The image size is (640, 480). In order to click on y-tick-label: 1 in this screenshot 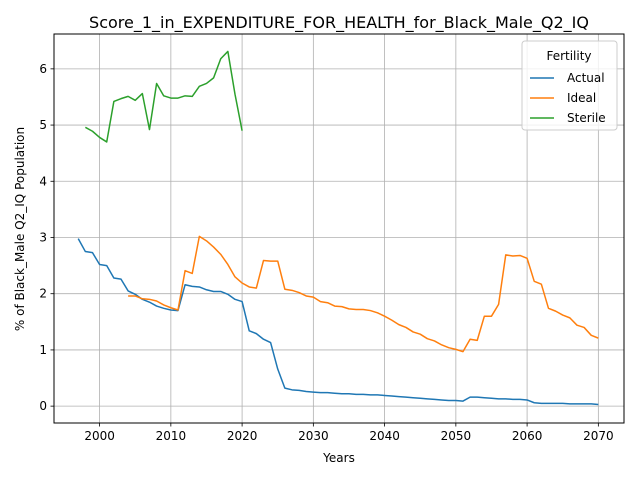, I will do `click(43, 350)`.